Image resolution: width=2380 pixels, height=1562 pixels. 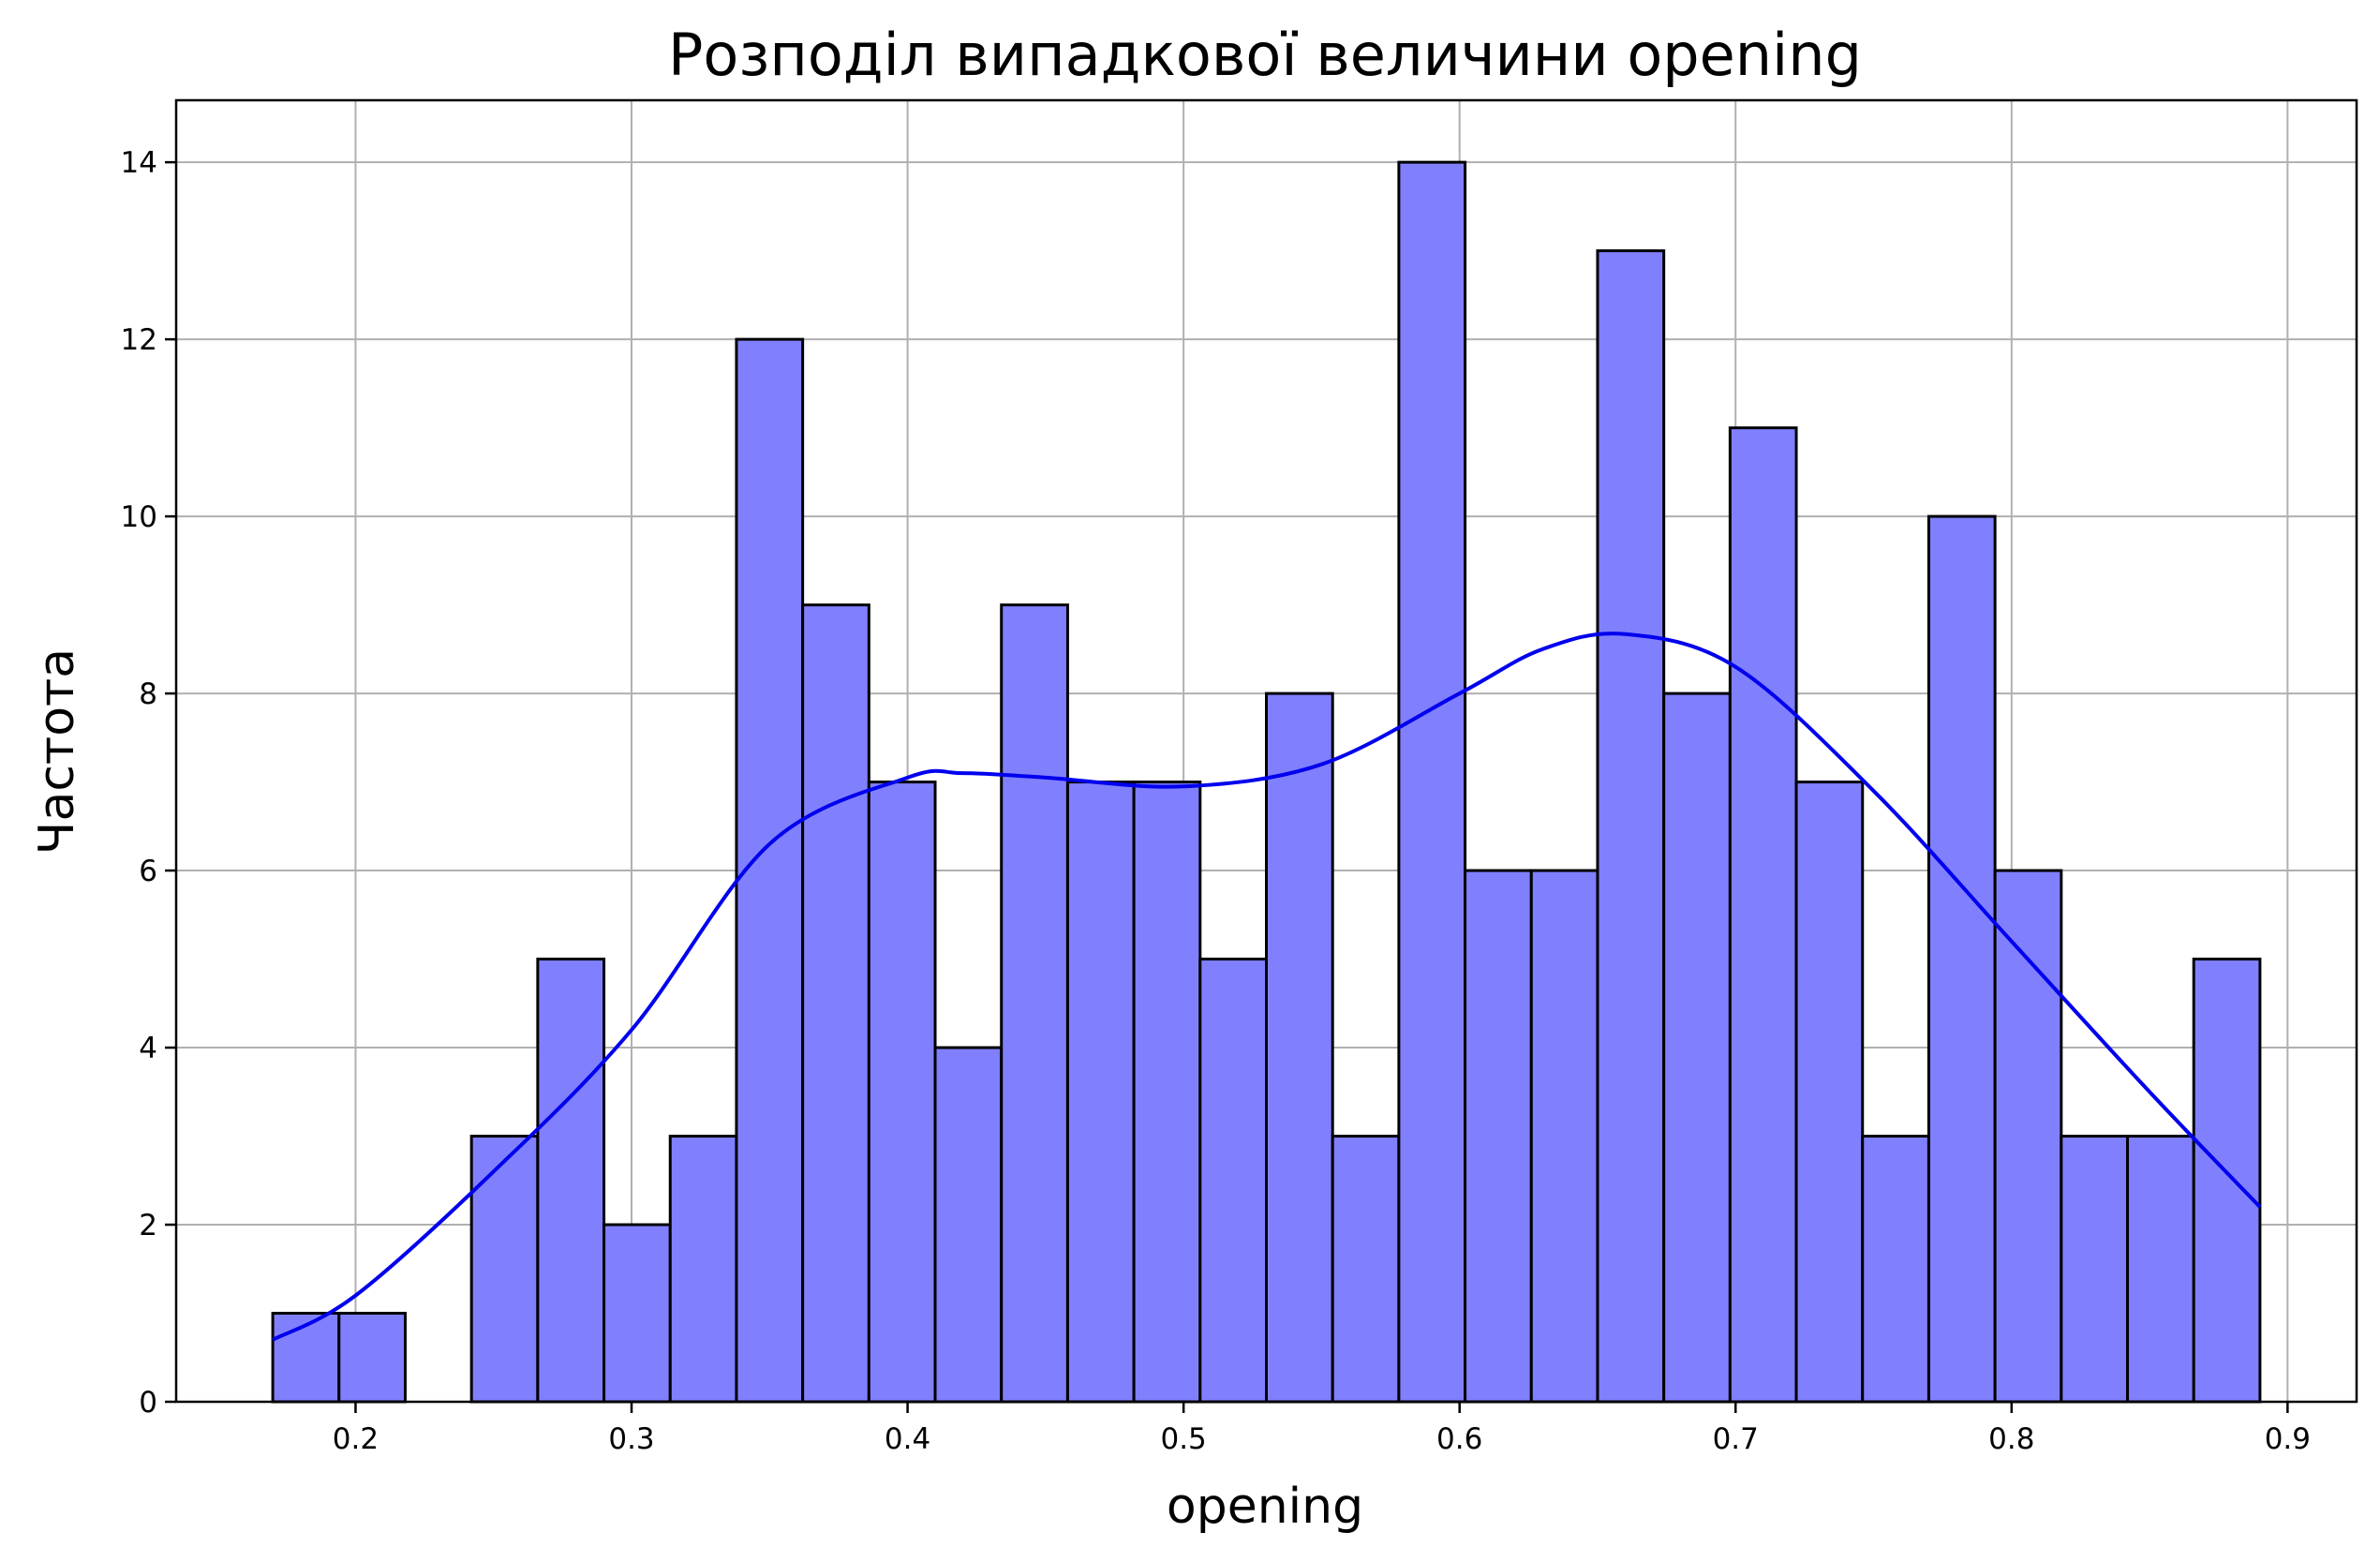 I want to click on x-tick-label: 0.7, so click(x=1736, y=1439).